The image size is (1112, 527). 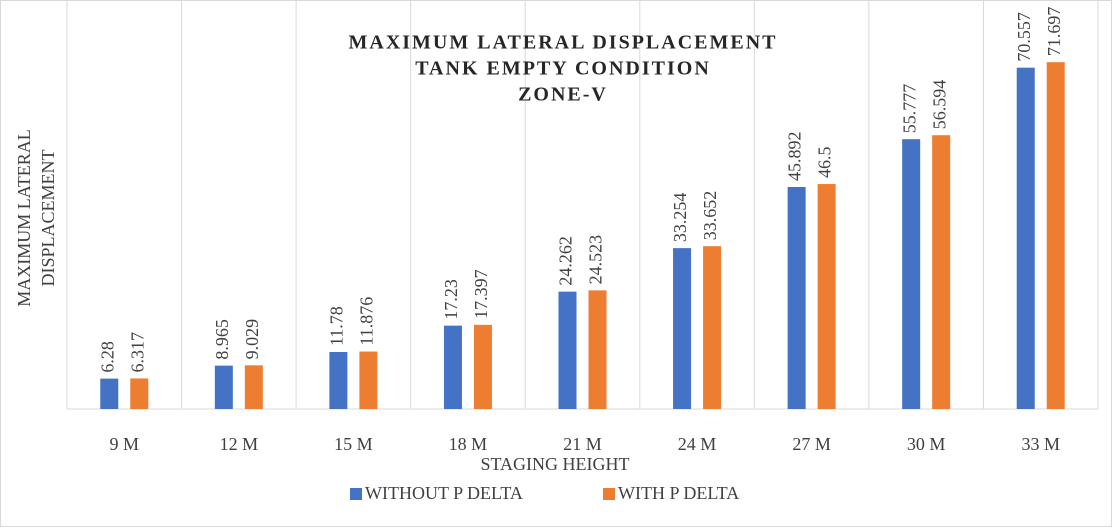 I want to click on x-tick-label: 33 M, so click(x=1040, y=444).